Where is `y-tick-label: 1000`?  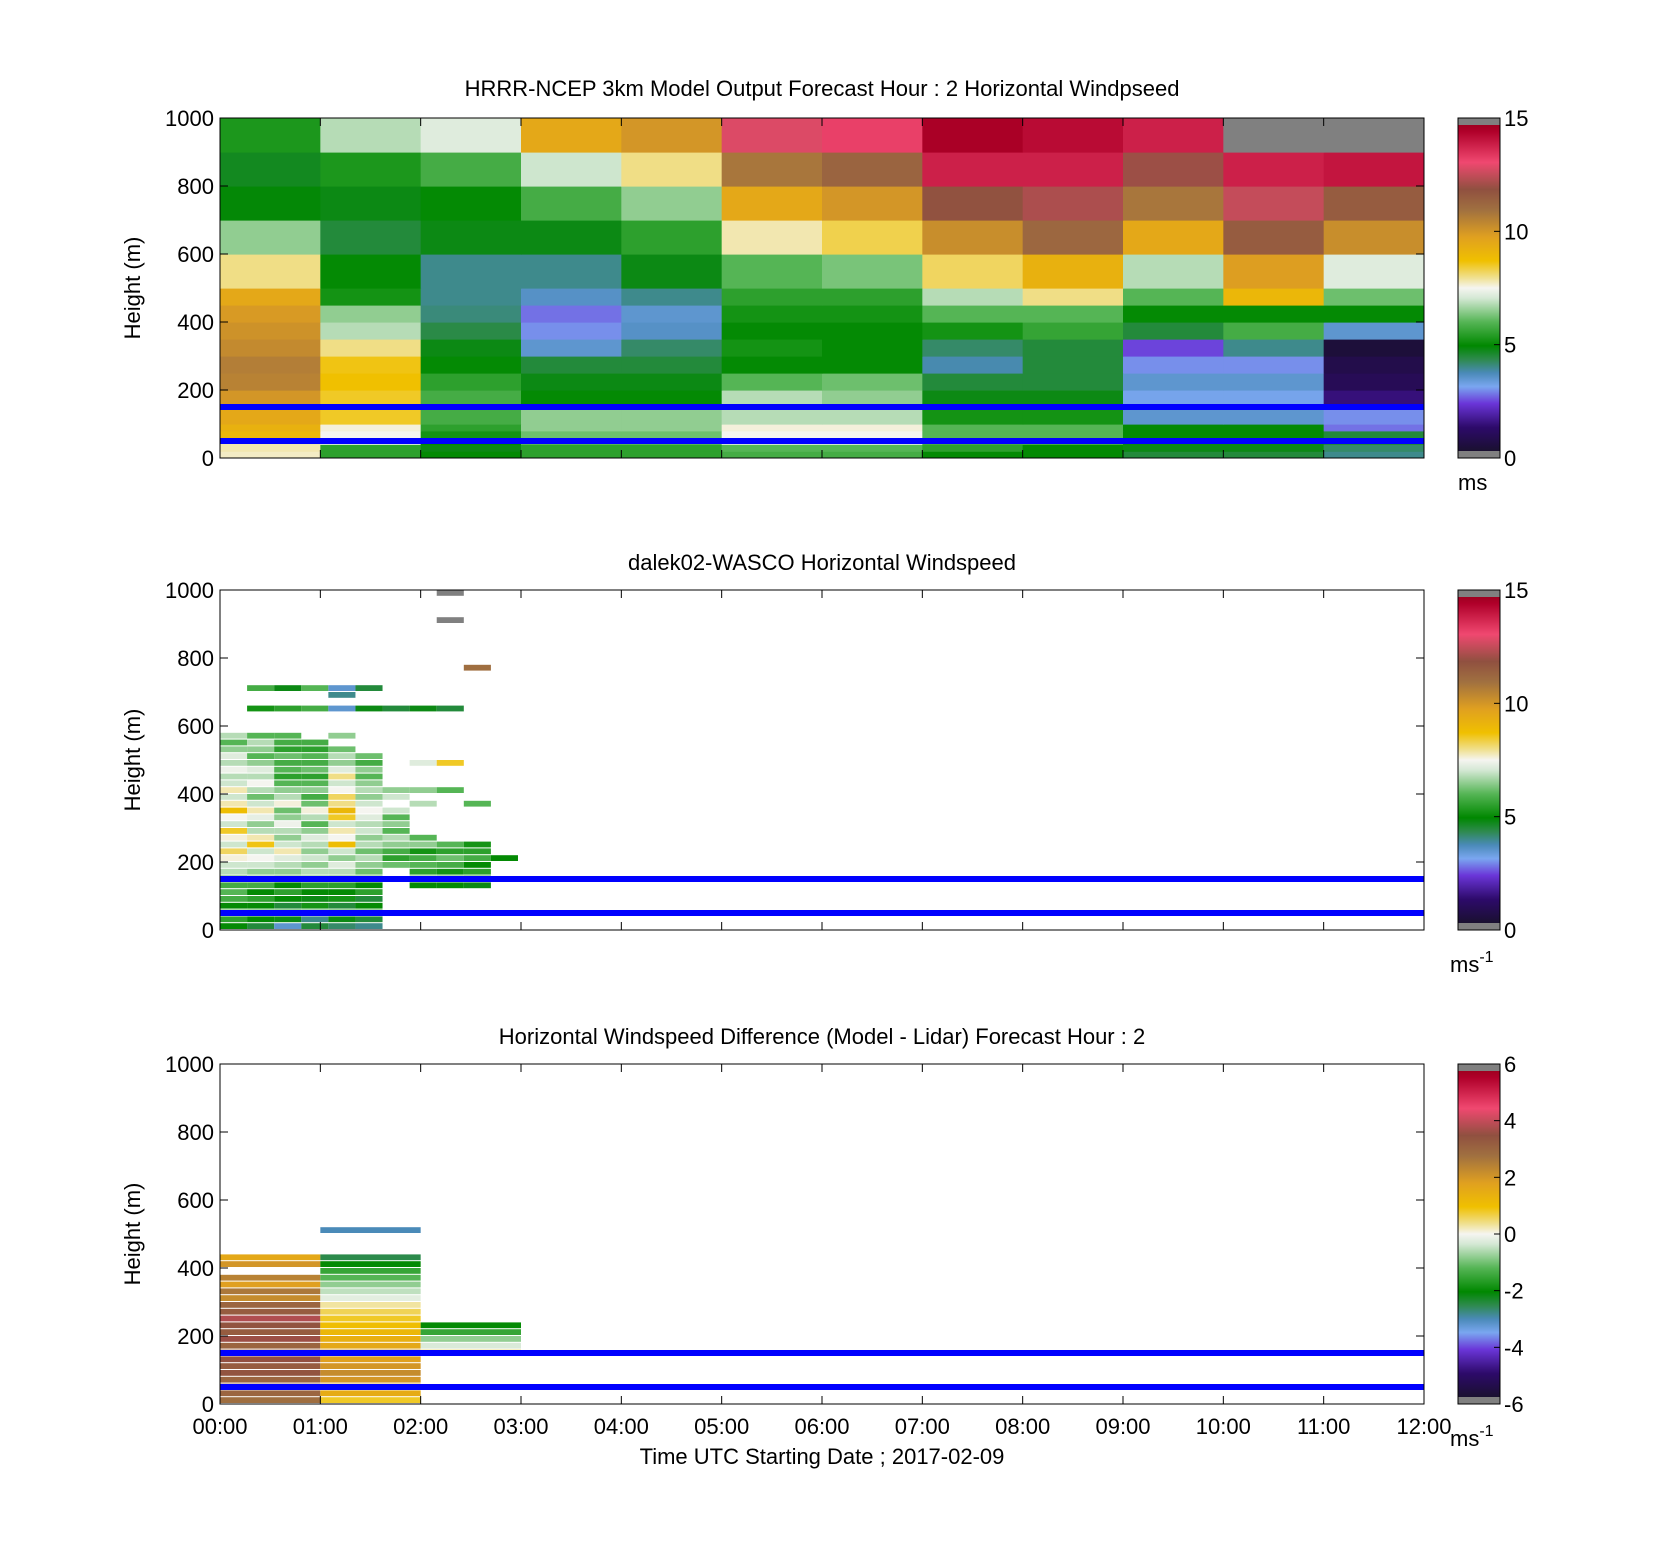
y-tick-label: 1000 is located at coordinates (189, 1064).